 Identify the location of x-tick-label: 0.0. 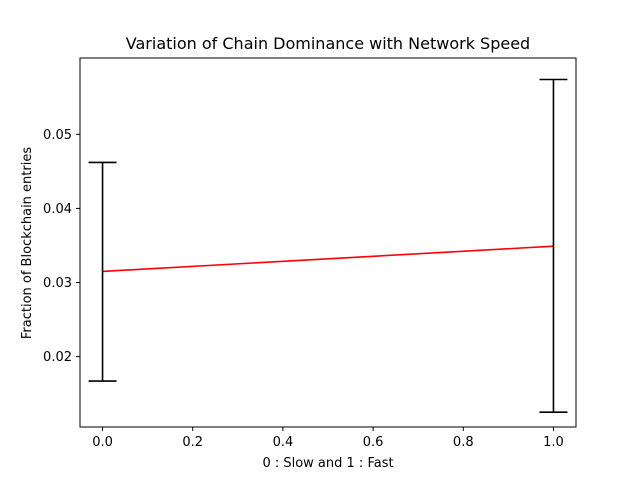
(102, 442).